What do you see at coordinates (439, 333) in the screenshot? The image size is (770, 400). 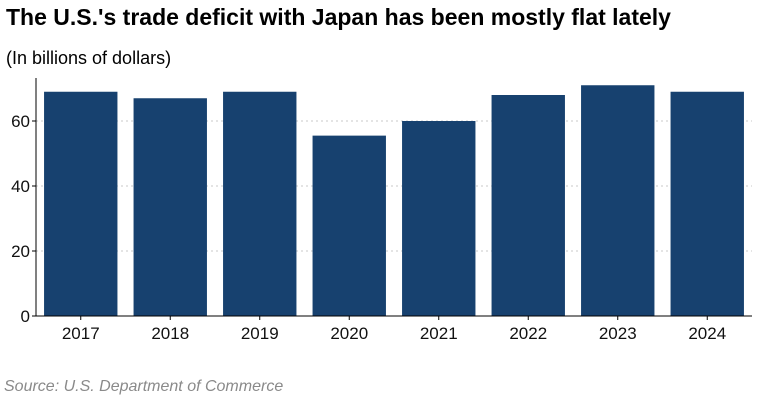 I see `x-tick-label: 2021` at bounding box center [439, 333].